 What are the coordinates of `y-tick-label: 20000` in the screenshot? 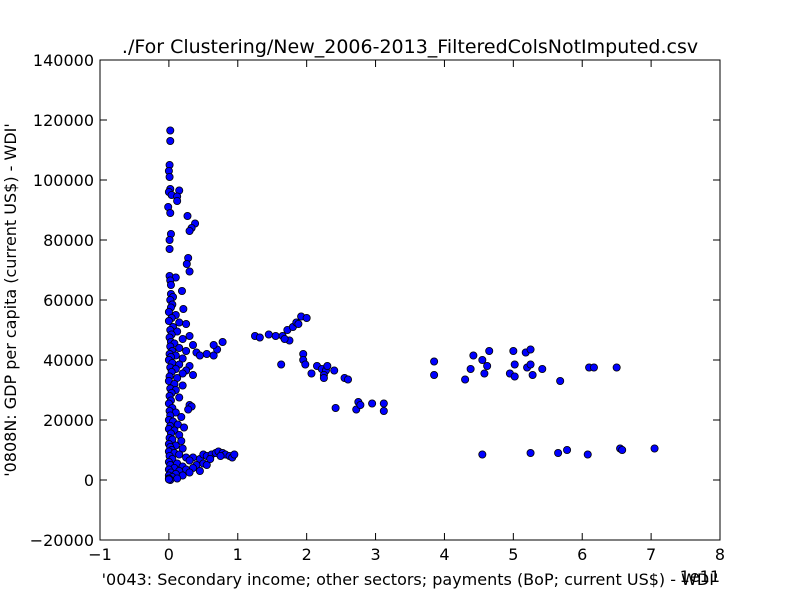 It's located at (68, 420).